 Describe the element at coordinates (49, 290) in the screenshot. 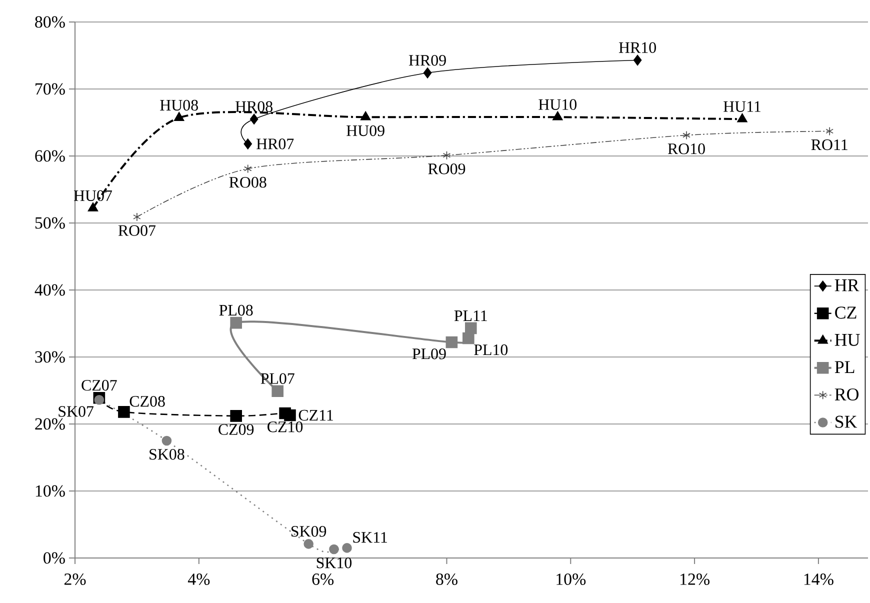

I see `y-tick-label: 40%` at that location.